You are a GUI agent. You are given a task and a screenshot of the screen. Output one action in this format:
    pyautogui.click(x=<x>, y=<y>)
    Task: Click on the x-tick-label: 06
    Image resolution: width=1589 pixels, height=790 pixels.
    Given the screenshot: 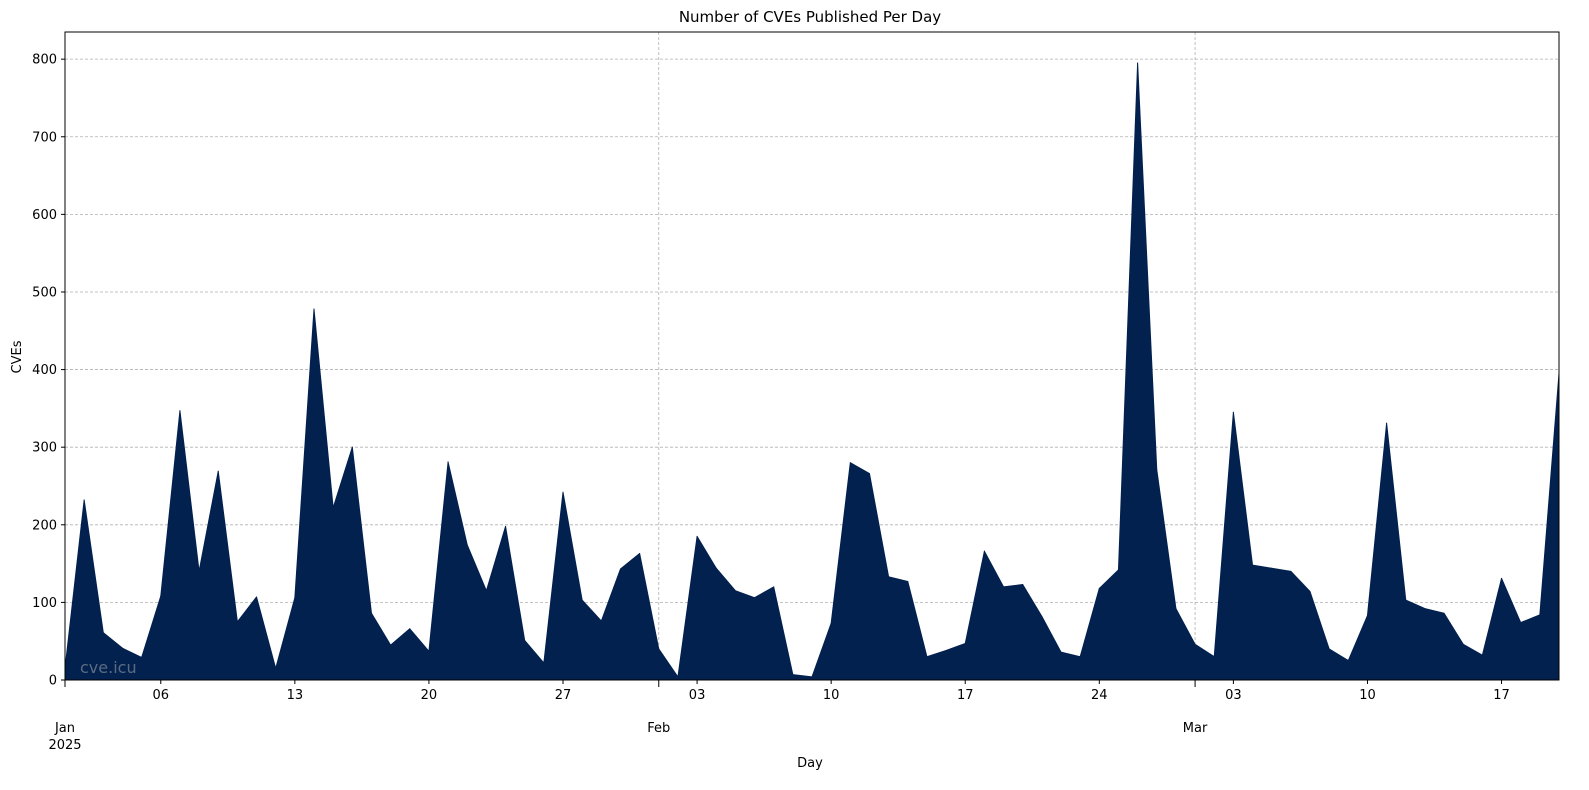 What is the action you would take?
    pyautogui.click(x=160, y=695)
    